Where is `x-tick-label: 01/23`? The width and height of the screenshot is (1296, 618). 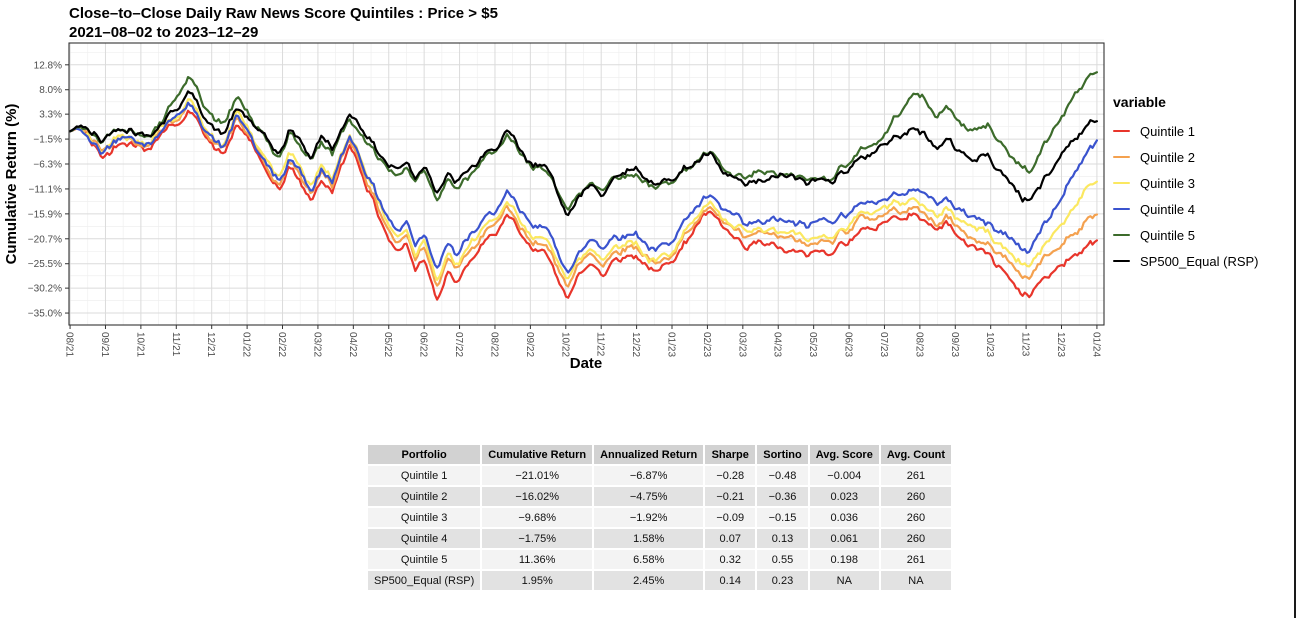 x-tick-label: 01/23 is located at coordinates (671, 344).